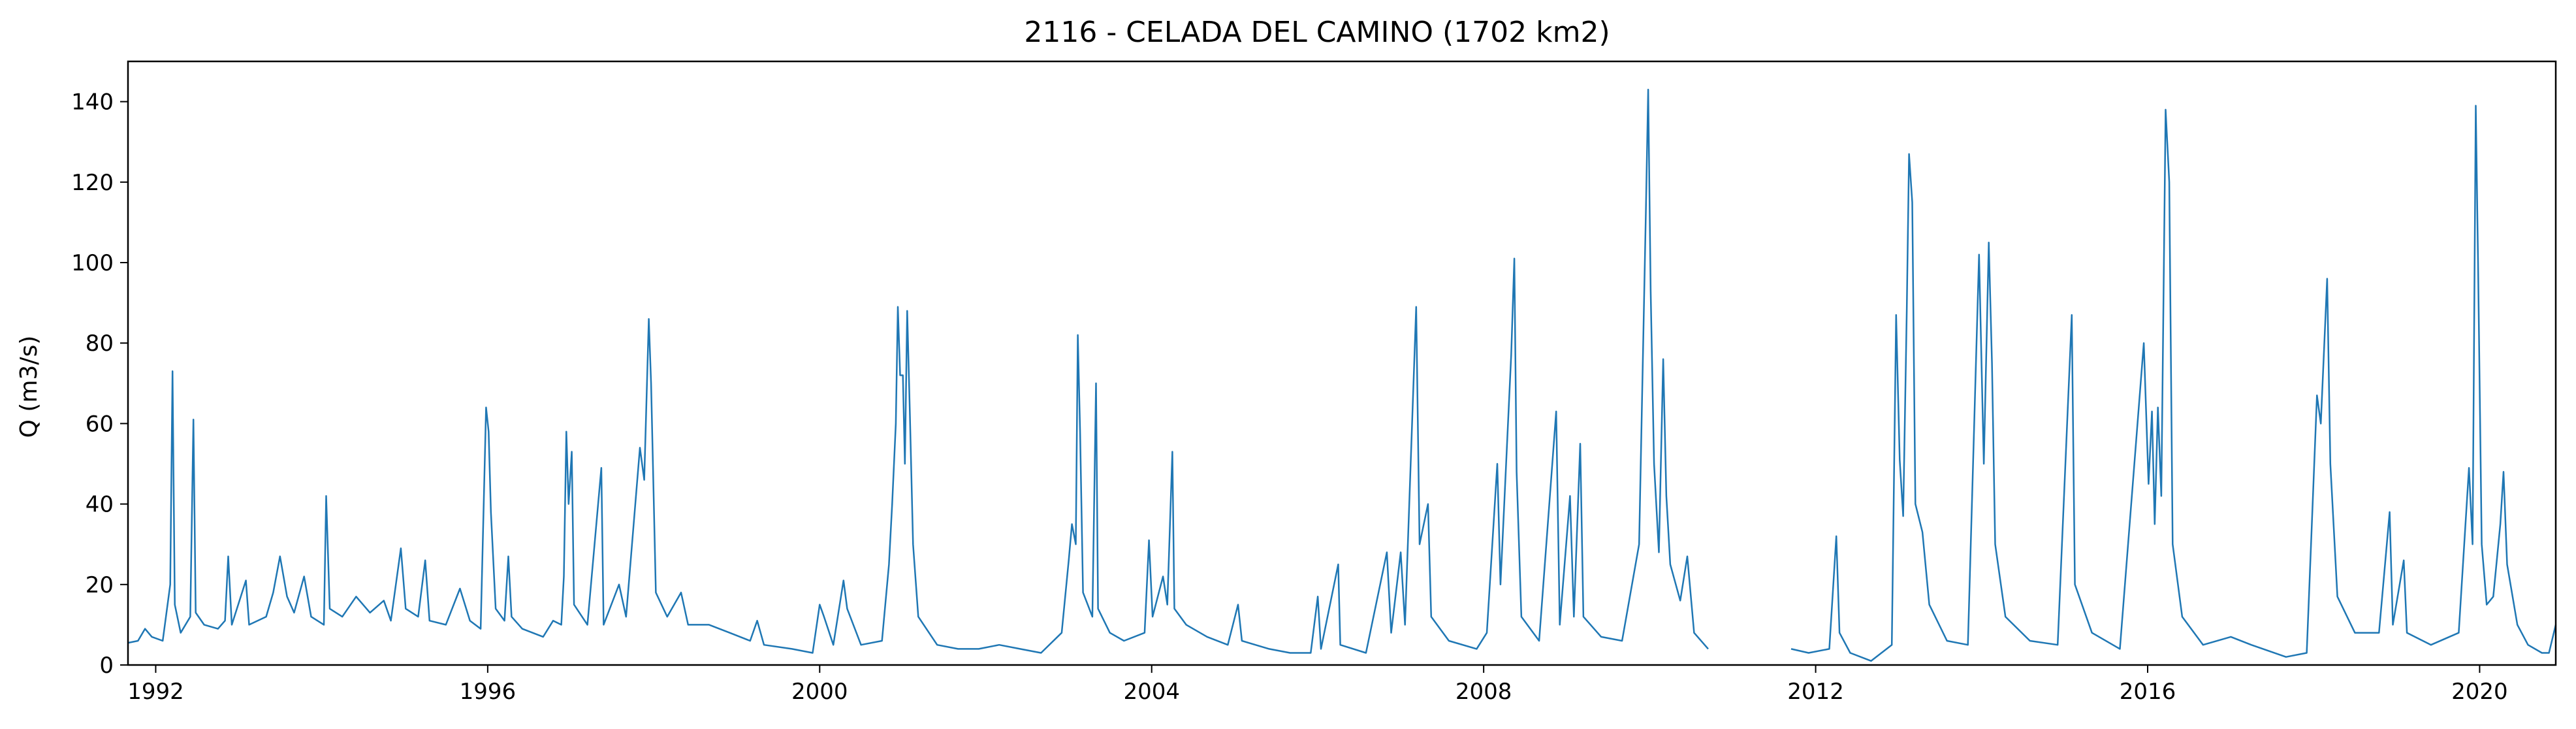 The width and height of the screenshot is (2576, 729). Describe the element at coordinates (1152, 692) in the screenshot. I see `x-tick-label: 2004` at that location.